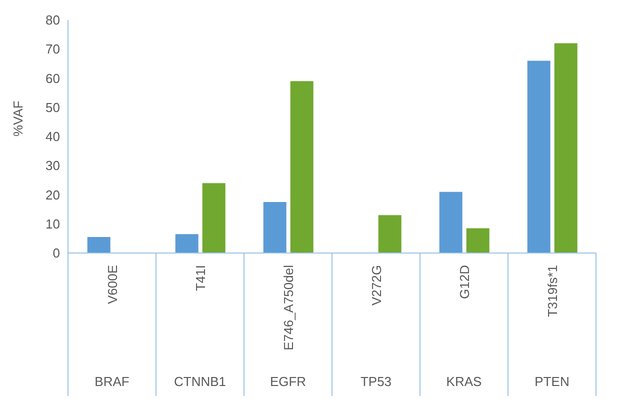 Image resolution: width=617 pixels, height=417 pixels. I want to click on y-tick-label: 40, so click(53, 136).